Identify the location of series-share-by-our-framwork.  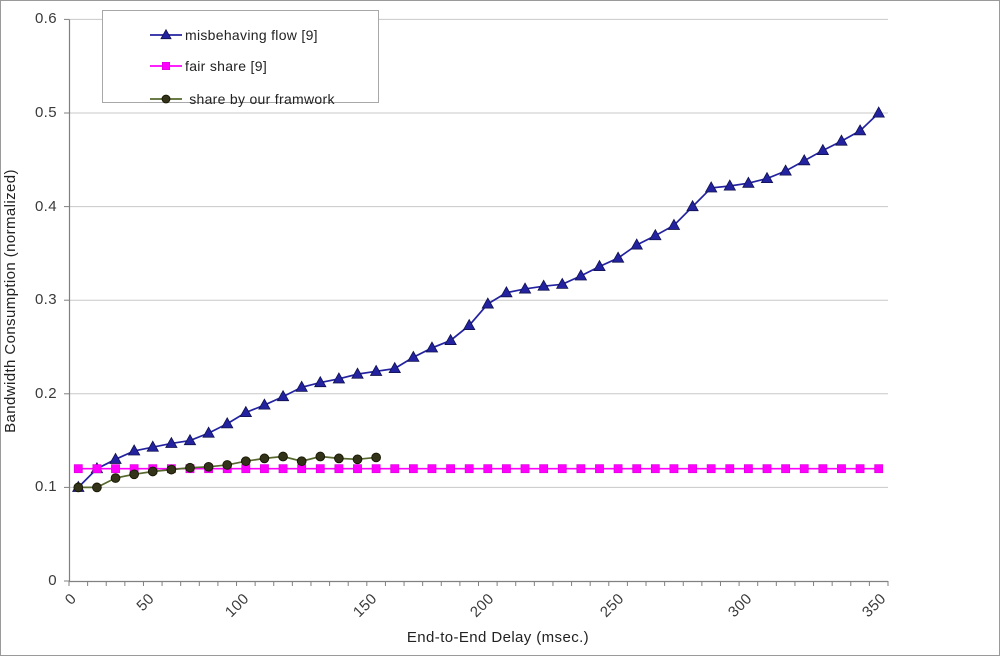
(227, 472).